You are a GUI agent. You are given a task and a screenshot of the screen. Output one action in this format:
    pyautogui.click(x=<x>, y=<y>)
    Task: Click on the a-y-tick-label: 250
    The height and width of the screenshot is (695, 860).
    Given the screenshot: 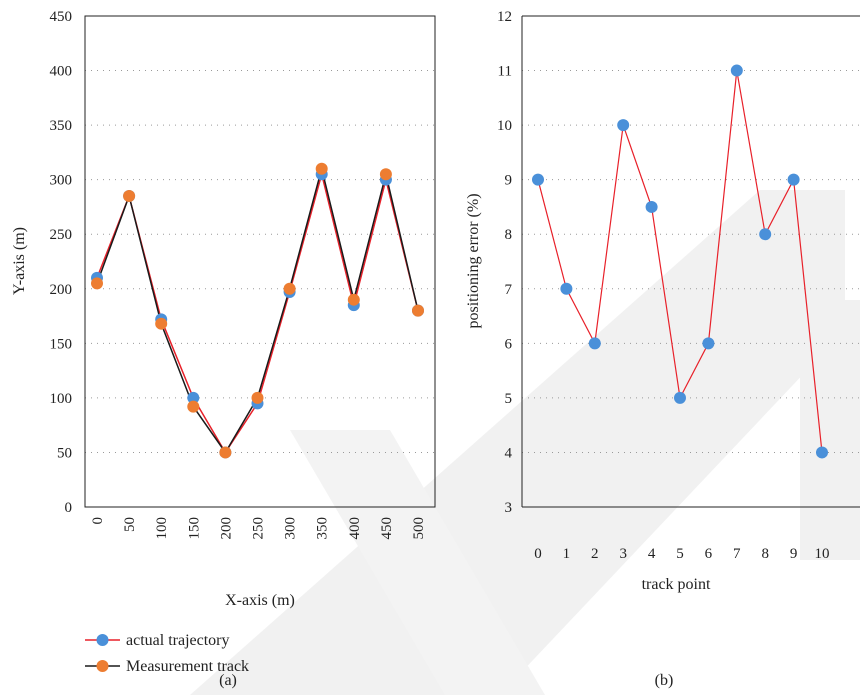 What is the action you would take?
    pyautogui.click(x=61, y=235)
    